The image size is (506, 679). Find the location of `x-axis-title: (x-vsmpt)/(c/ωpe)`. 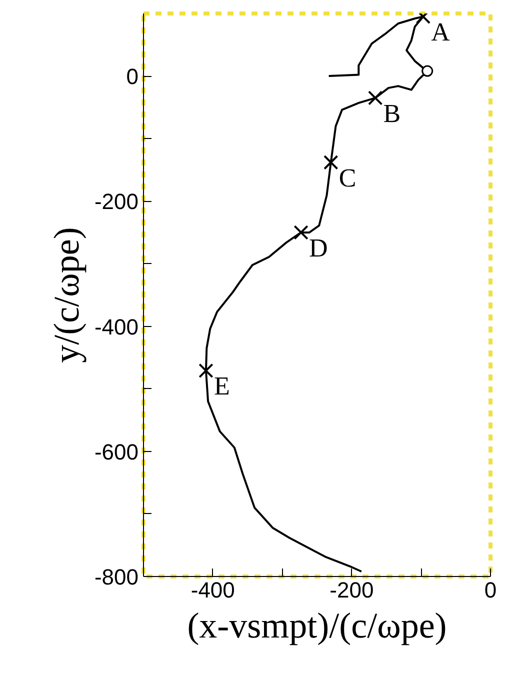

x-axis-title: (x-vsmpt)/(c/ωpe) is located at coordinates (317, 626).